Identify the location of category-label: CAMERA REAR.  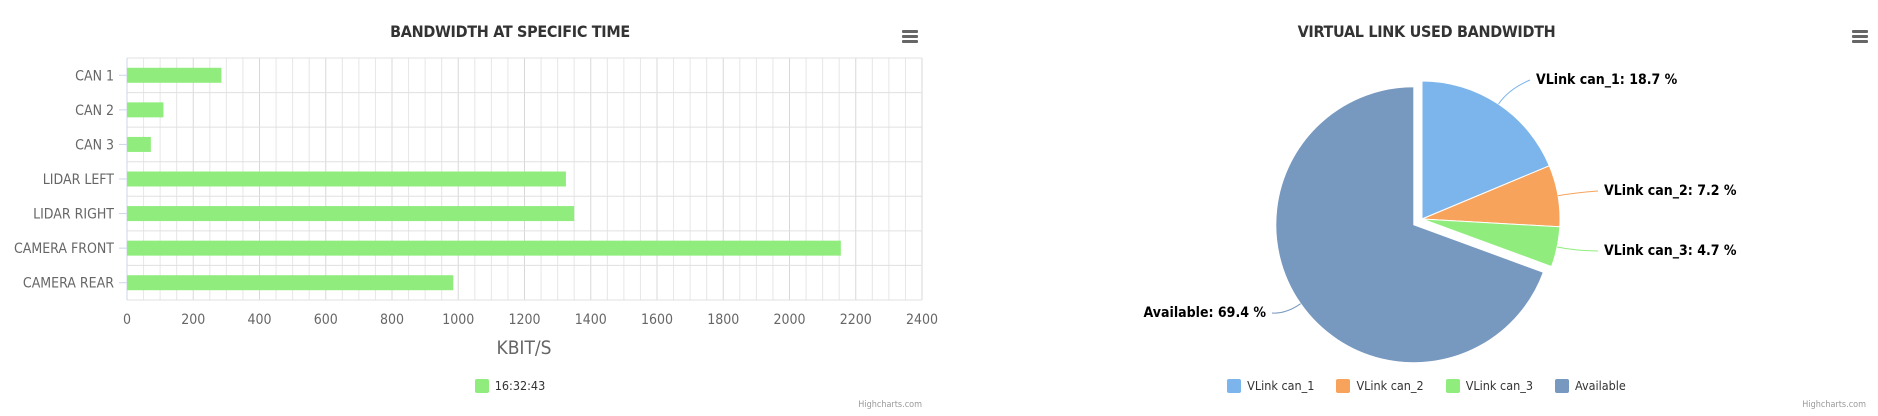
(68, 284).